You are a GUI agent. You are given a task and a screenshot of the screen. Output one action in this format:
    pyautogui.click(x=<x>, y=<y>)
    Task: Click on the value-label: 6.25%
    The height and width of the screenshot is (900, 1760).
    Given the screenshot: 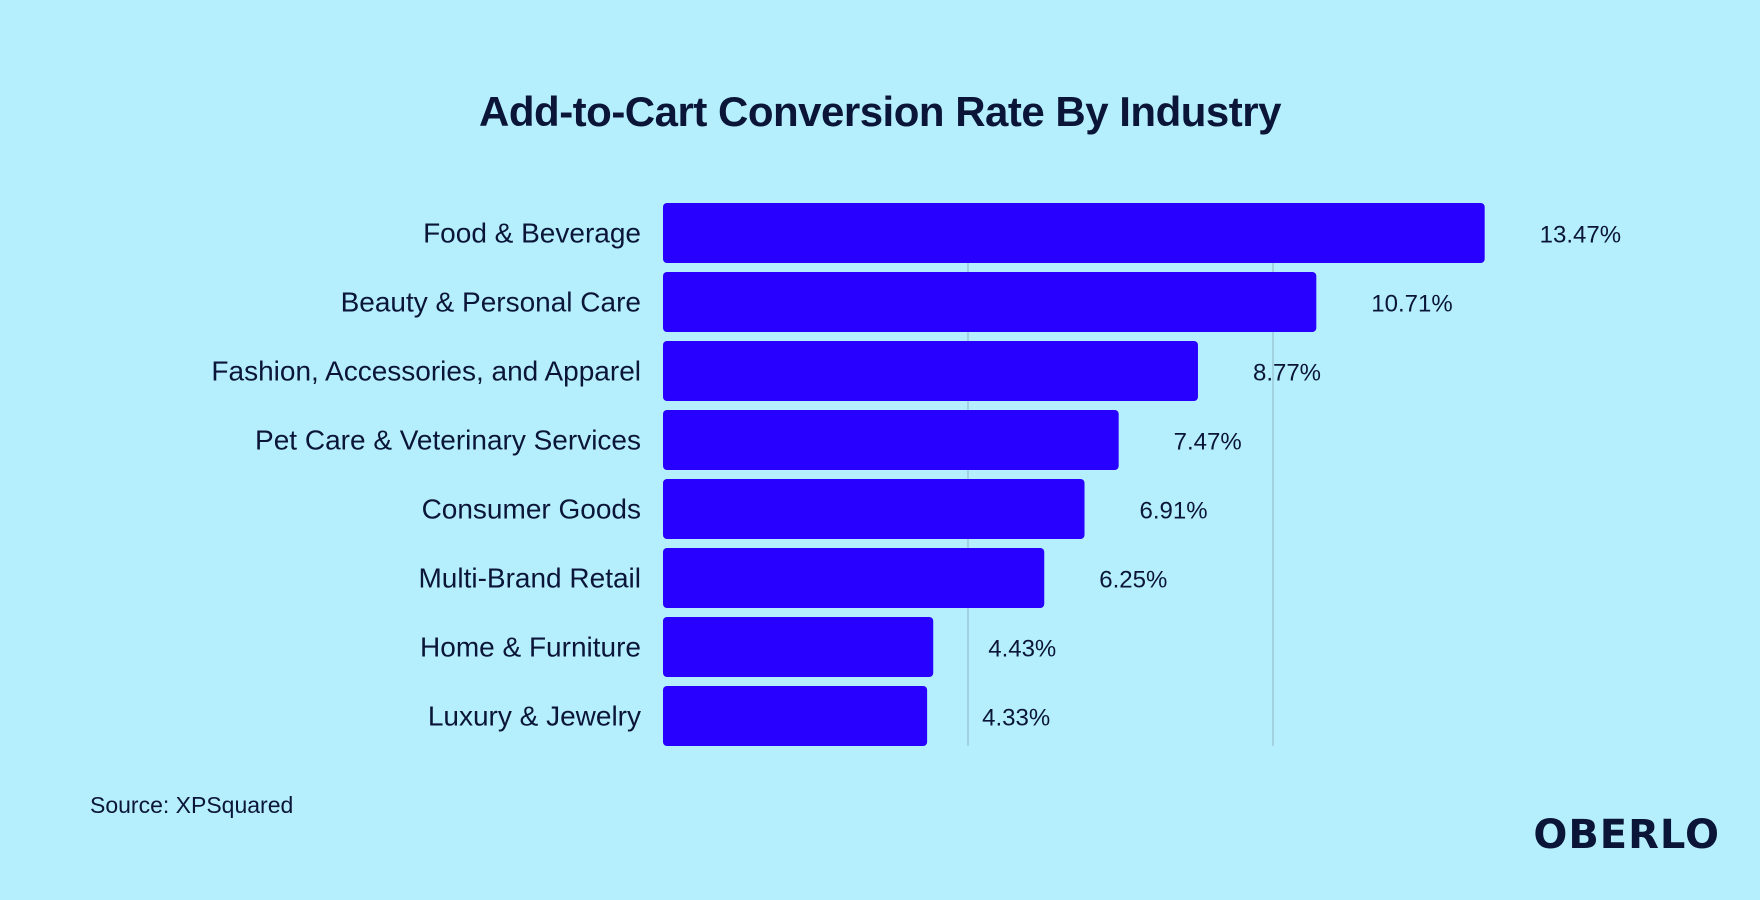 What is the action you would take?
    pyautogui.click(x=1133, y=580)
    